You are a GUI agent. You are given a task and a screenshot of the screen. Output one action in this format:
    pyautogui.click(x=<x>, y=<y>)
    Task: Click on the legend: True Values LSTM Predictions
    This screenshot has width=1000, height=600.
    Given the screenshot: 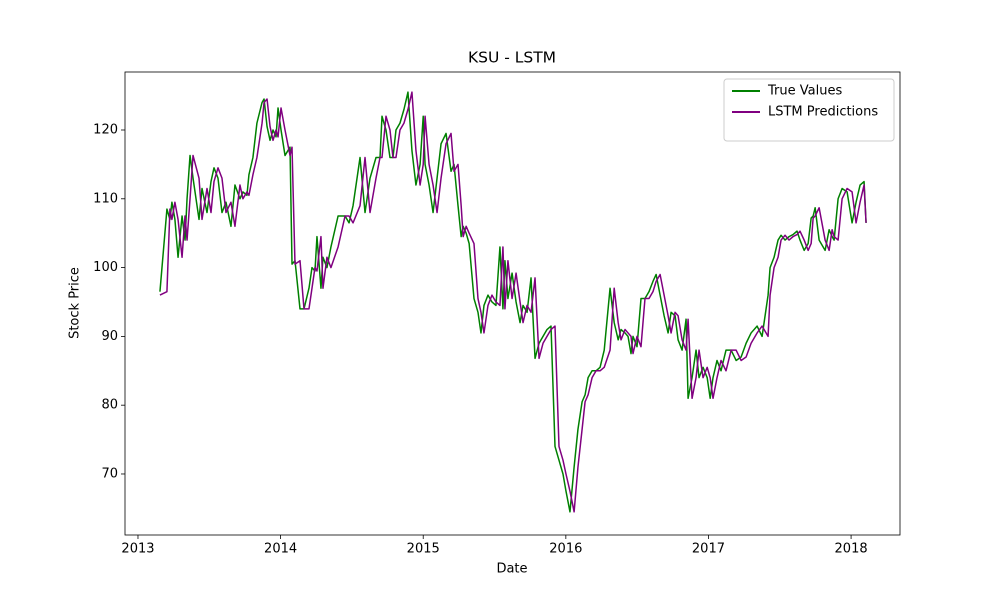 What is the action you would take?
    pyautogui.click(x=809, y=110)
    